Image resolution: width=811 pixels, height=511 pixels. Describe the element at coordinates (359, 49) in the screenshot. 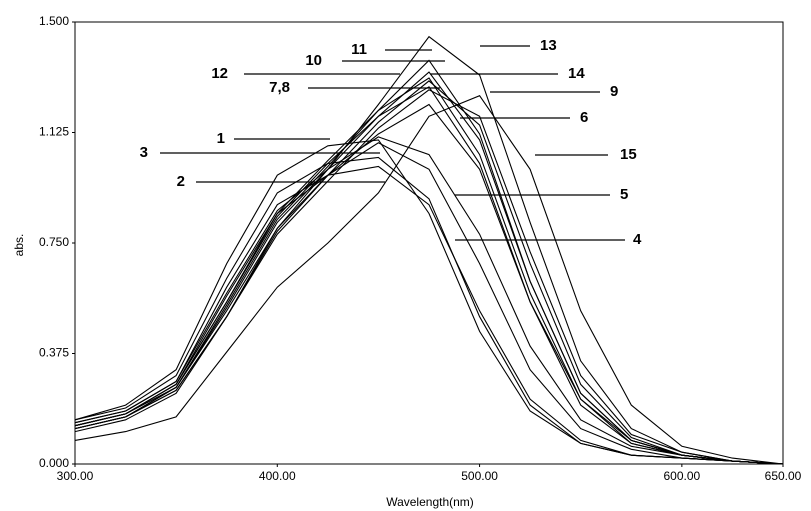

I see `series-label: 11` at that location.